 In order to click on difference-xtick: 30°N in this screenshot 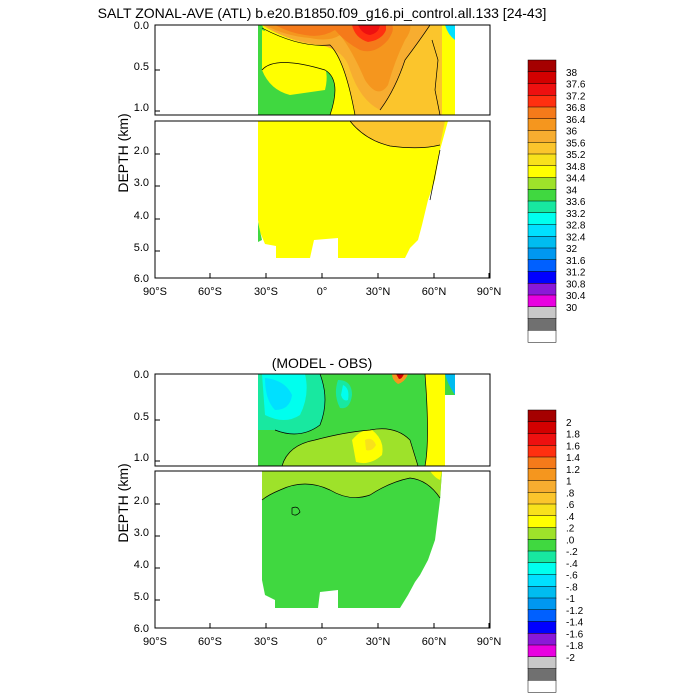, I will do `click(378, 642)`.